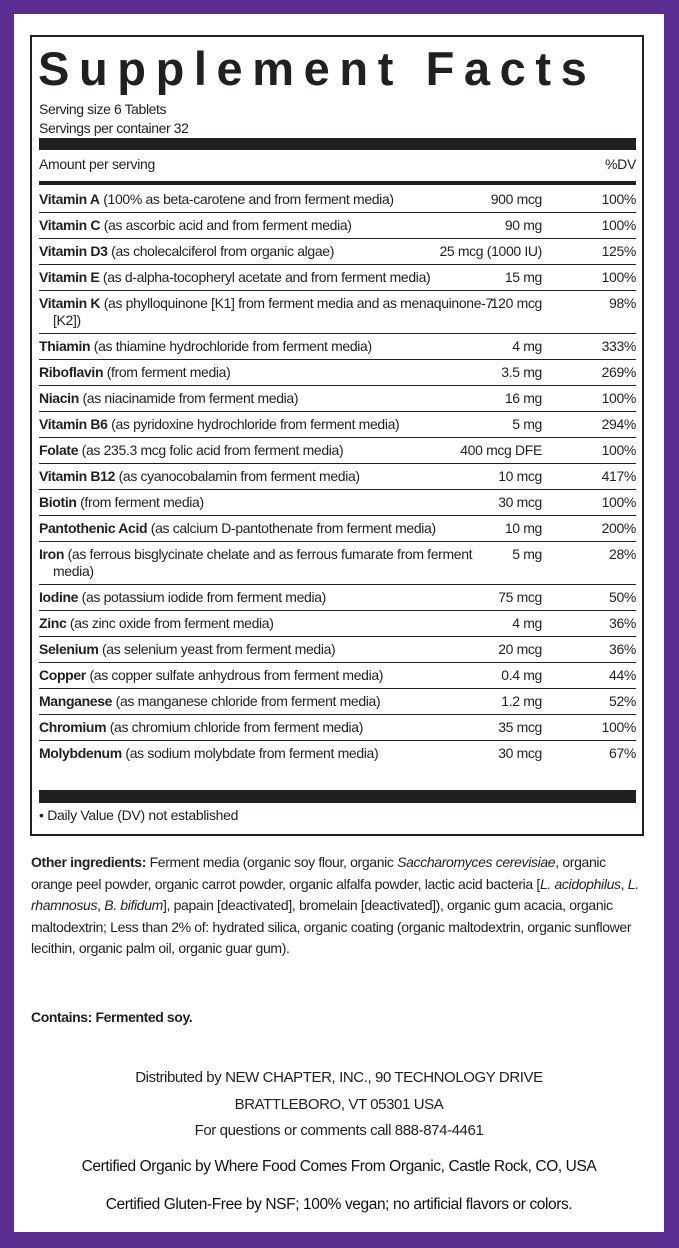  What do you see at coordinates (188, 398) in the screenshot?
I see `nutrient-source: (as niacinamide from ferment media)` at bounding box center [188, 398].